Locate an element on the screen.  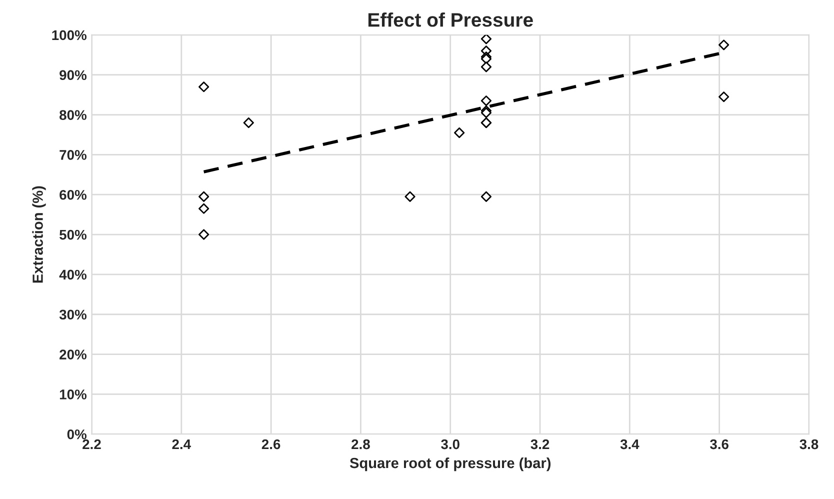
x-tick-label: 3.8 is located at coordinates (809, 444).